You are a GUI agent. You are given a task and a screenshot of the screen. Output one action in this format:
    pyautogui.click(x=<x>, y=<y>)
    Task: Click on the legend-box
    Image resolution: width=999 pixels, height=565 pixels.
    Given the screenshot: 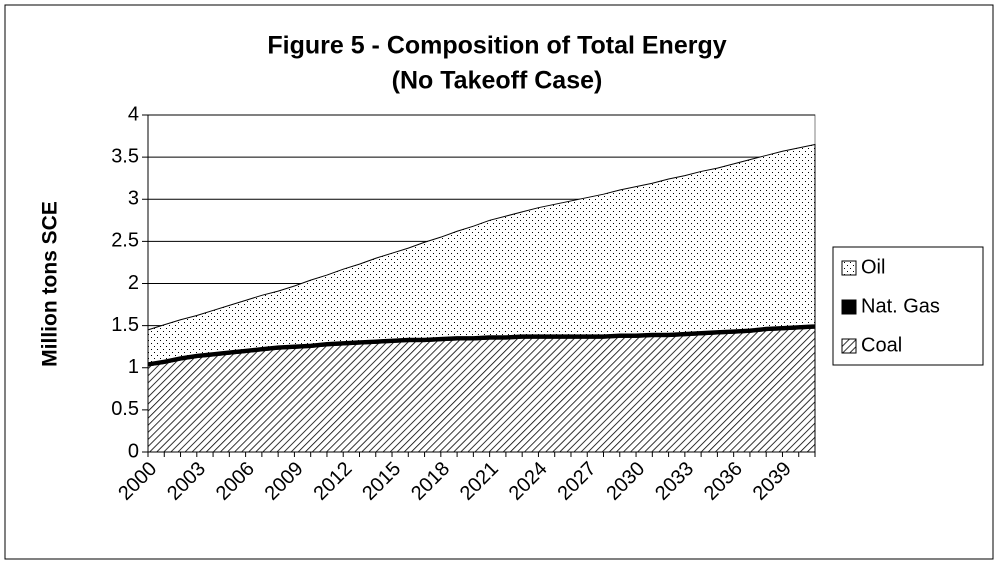 What is the action you would take?
    pyautogui.click(x=908, y=306)
    